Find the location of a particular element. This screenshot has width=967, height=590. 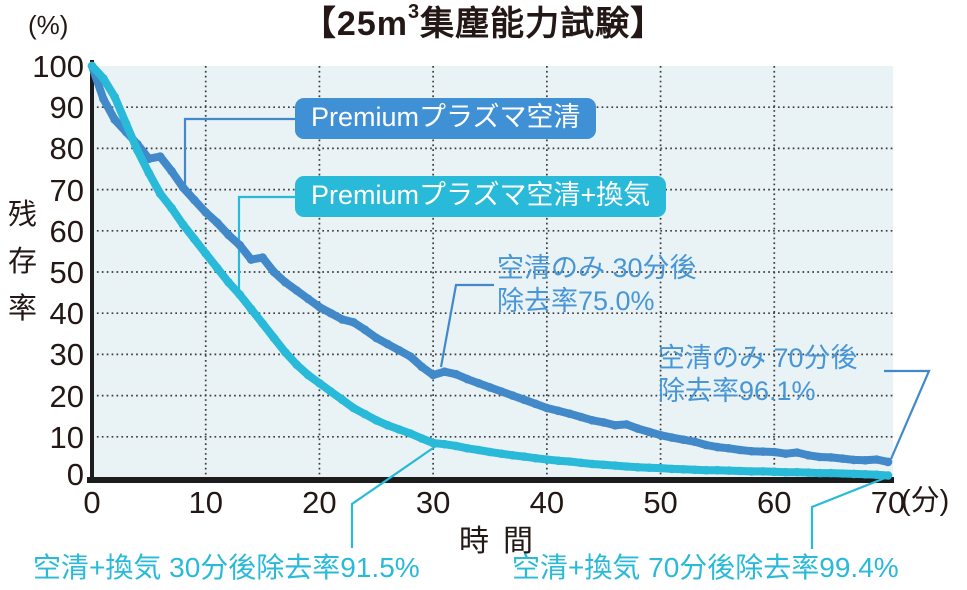

y-tick-10: 10 is located at coordinates (66, 437).